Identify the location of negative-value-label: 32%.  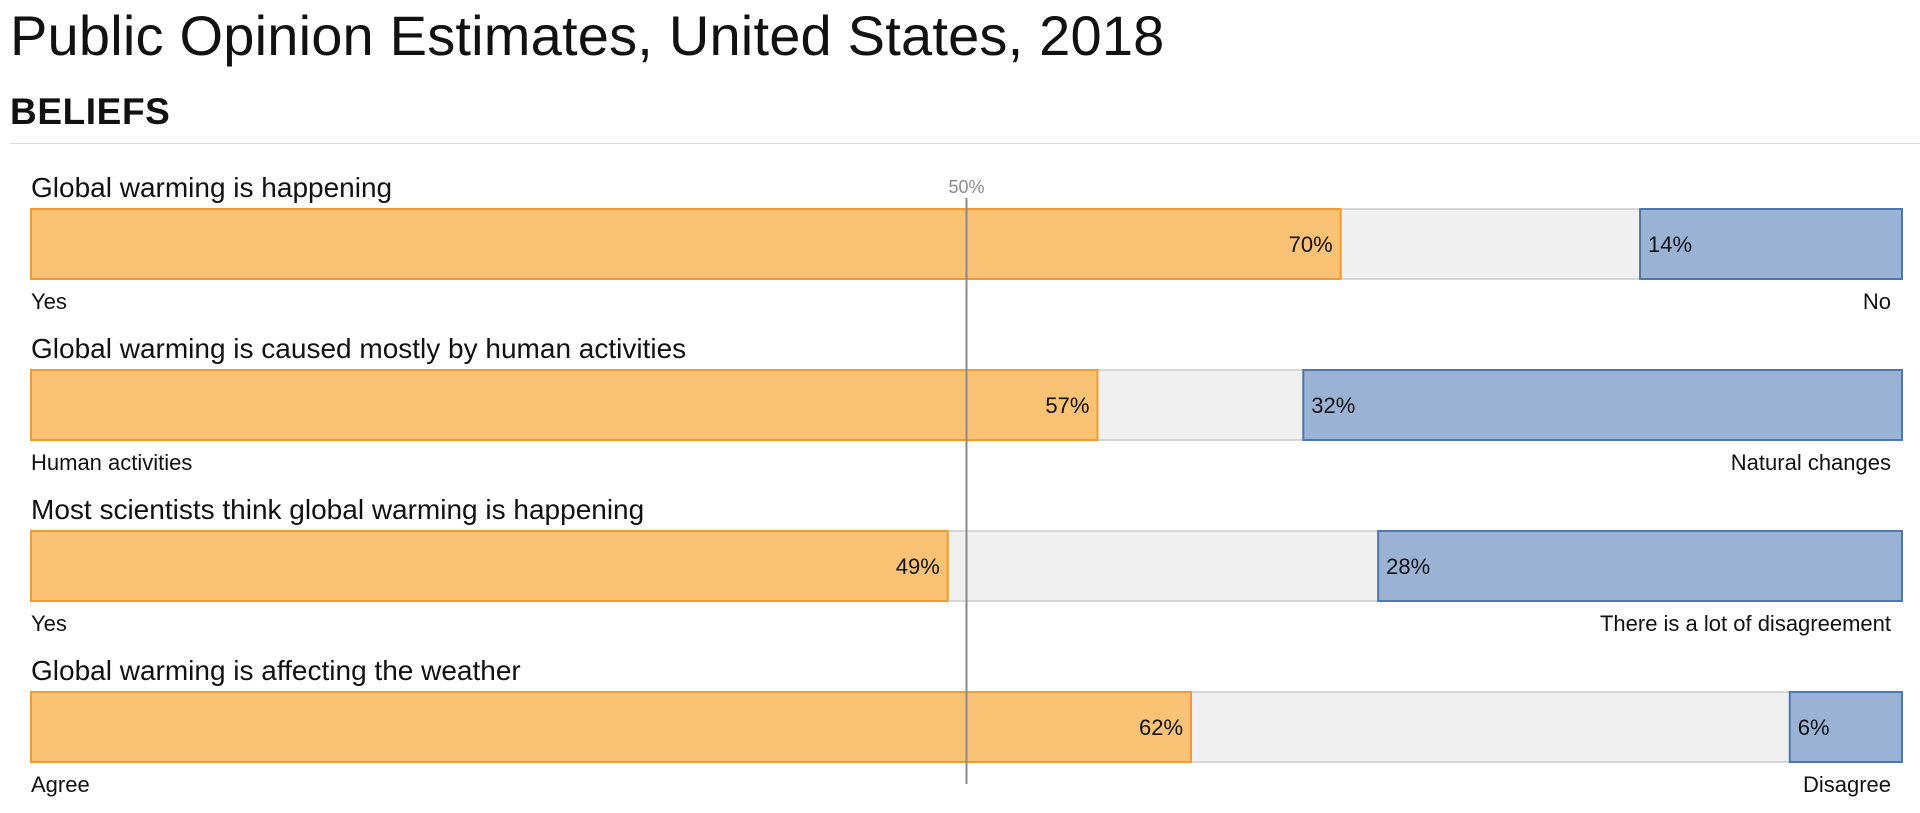
(1333, 405).